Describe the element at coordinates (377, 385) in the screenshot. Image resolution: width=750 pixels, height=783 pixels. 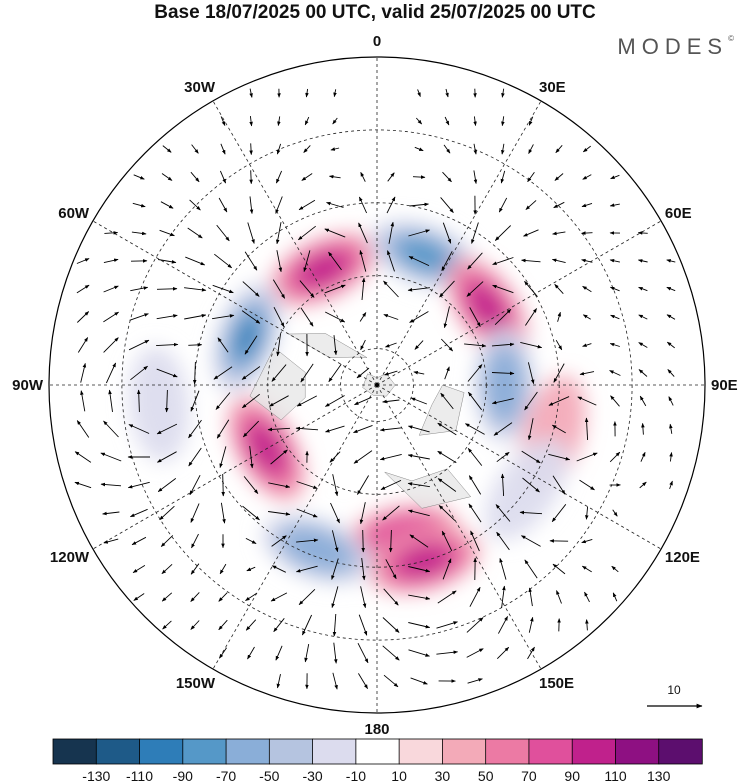
I see `pole-marker` at that location.